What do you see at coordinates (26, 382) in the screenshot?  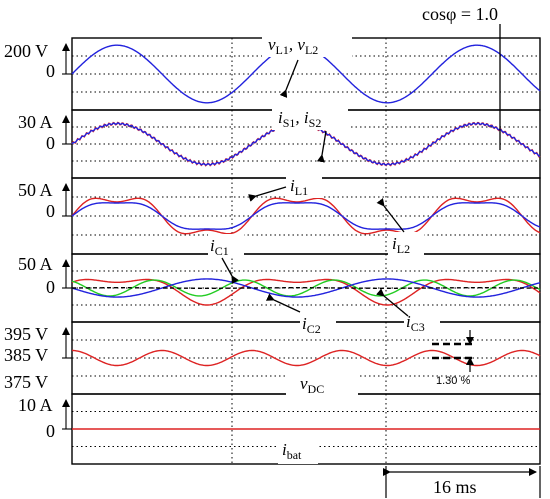 I see `tick-vdc-375: 375 V` at bounding box center [26, 382].